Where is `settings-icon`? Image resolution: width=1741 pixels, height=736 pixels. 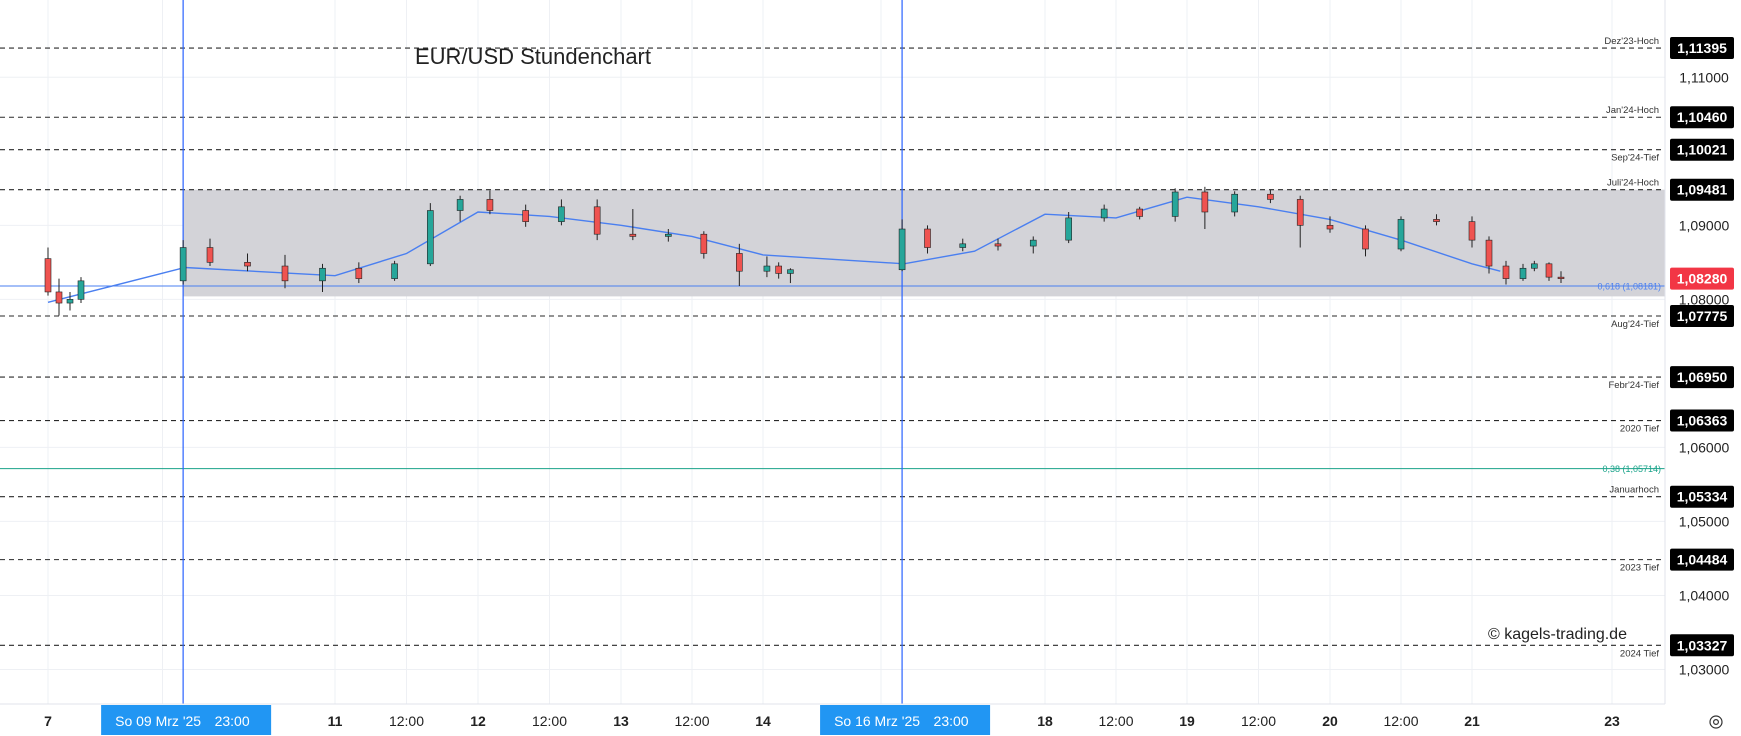
settings-icon is located at coordinates (1716, 722).